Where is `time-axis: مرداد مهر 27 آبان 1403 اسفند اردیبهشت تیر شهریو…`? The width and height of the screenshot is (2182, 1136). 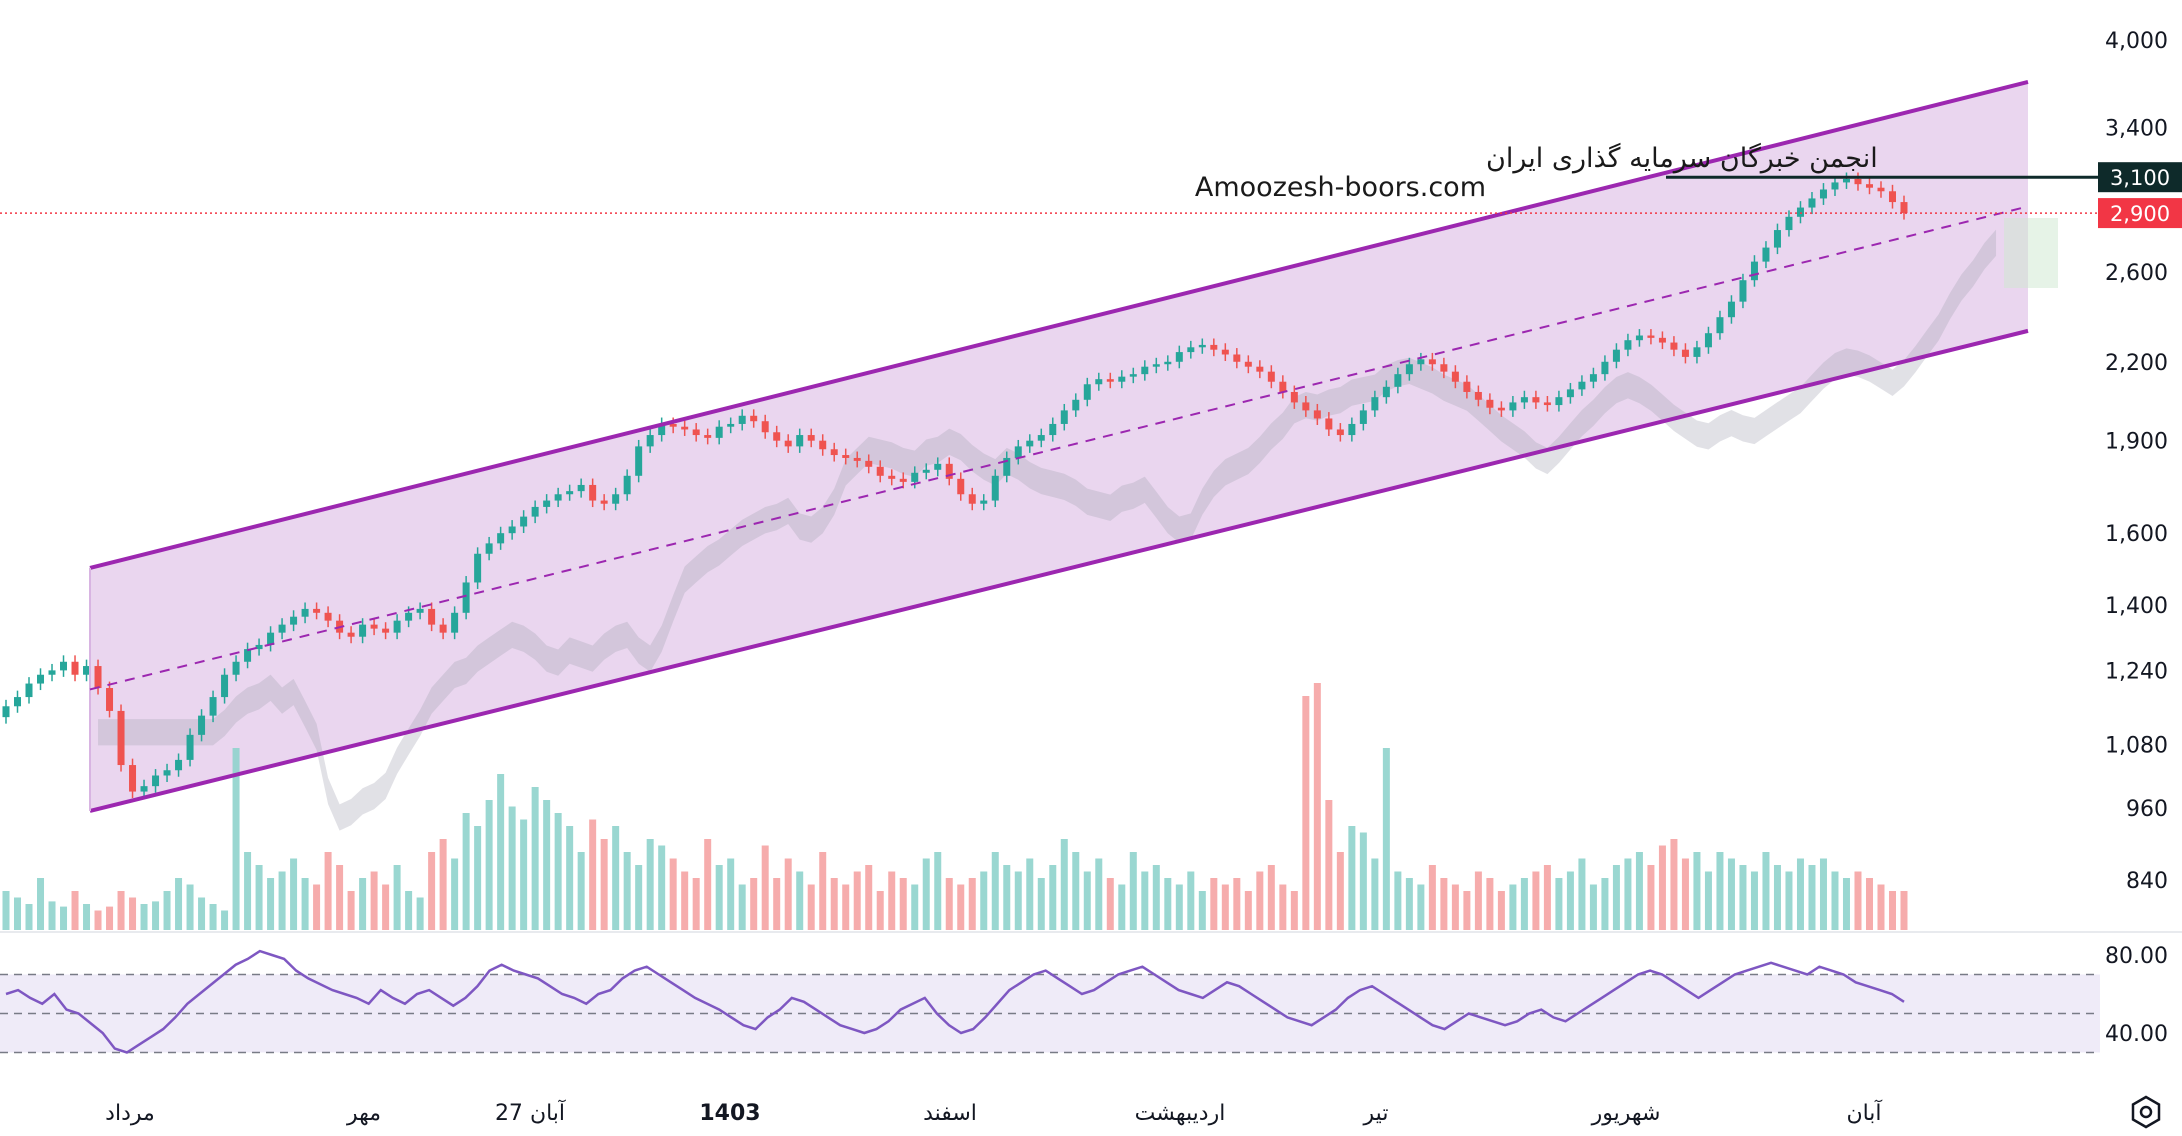 time-axis: مرداد مهر 27 آبان 1403 اسفند اردیبهشت تیر شهریو… is located at coordinates (993, 1112).